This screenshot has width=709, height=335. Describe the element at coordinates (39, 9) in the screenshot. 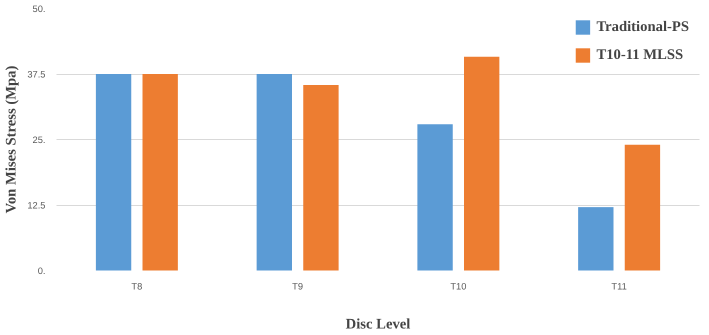

I see `y-tick-label: 50.` at that location.